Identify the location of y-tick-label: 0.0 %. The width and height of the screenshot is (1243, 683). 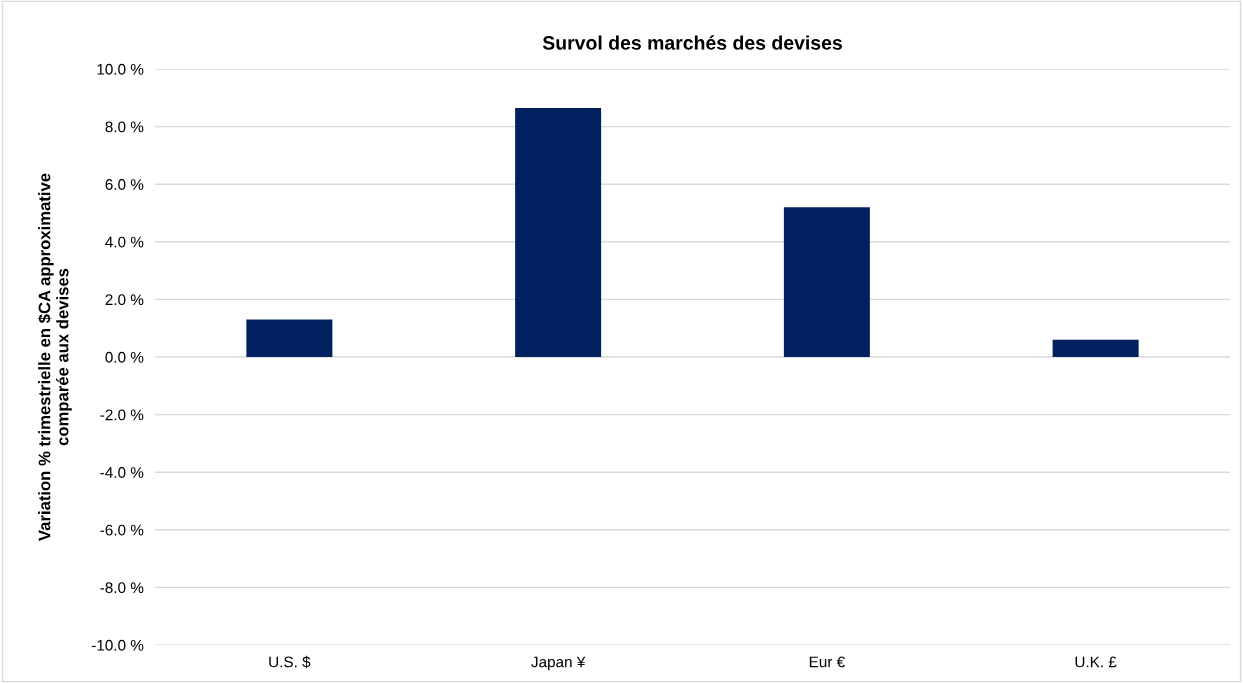
(124, 357).